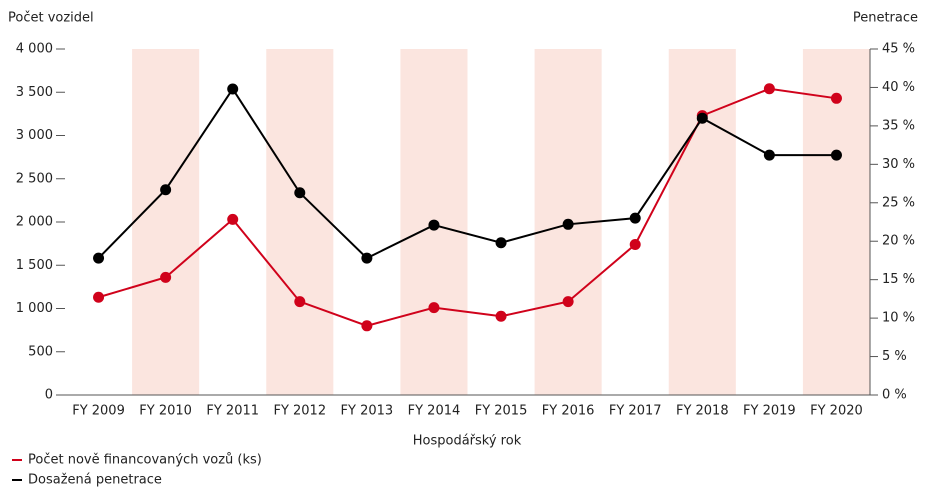 The width and height of the screenshot is (926, 503). Describe the element at coordinates (34, 178) in the screenshot. I see `y-tick-label: 2 500` at that location.